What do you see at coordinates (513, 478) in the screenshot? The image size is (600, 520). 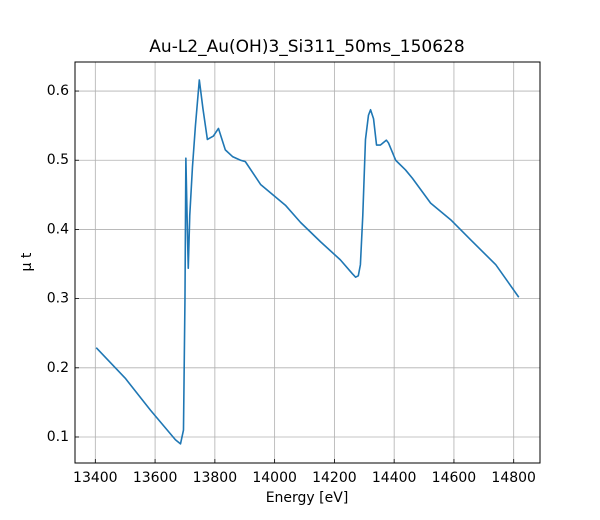 I see `x-tick-label: 14800` at bounding box center [513, 478].